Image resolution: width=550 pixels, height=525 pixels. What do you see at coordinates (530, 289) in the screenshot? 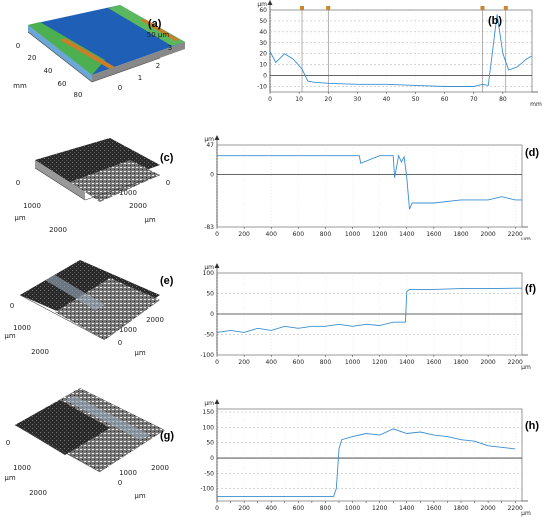
I see `panel-f-label: (f)` at bounding box center [530, 289].